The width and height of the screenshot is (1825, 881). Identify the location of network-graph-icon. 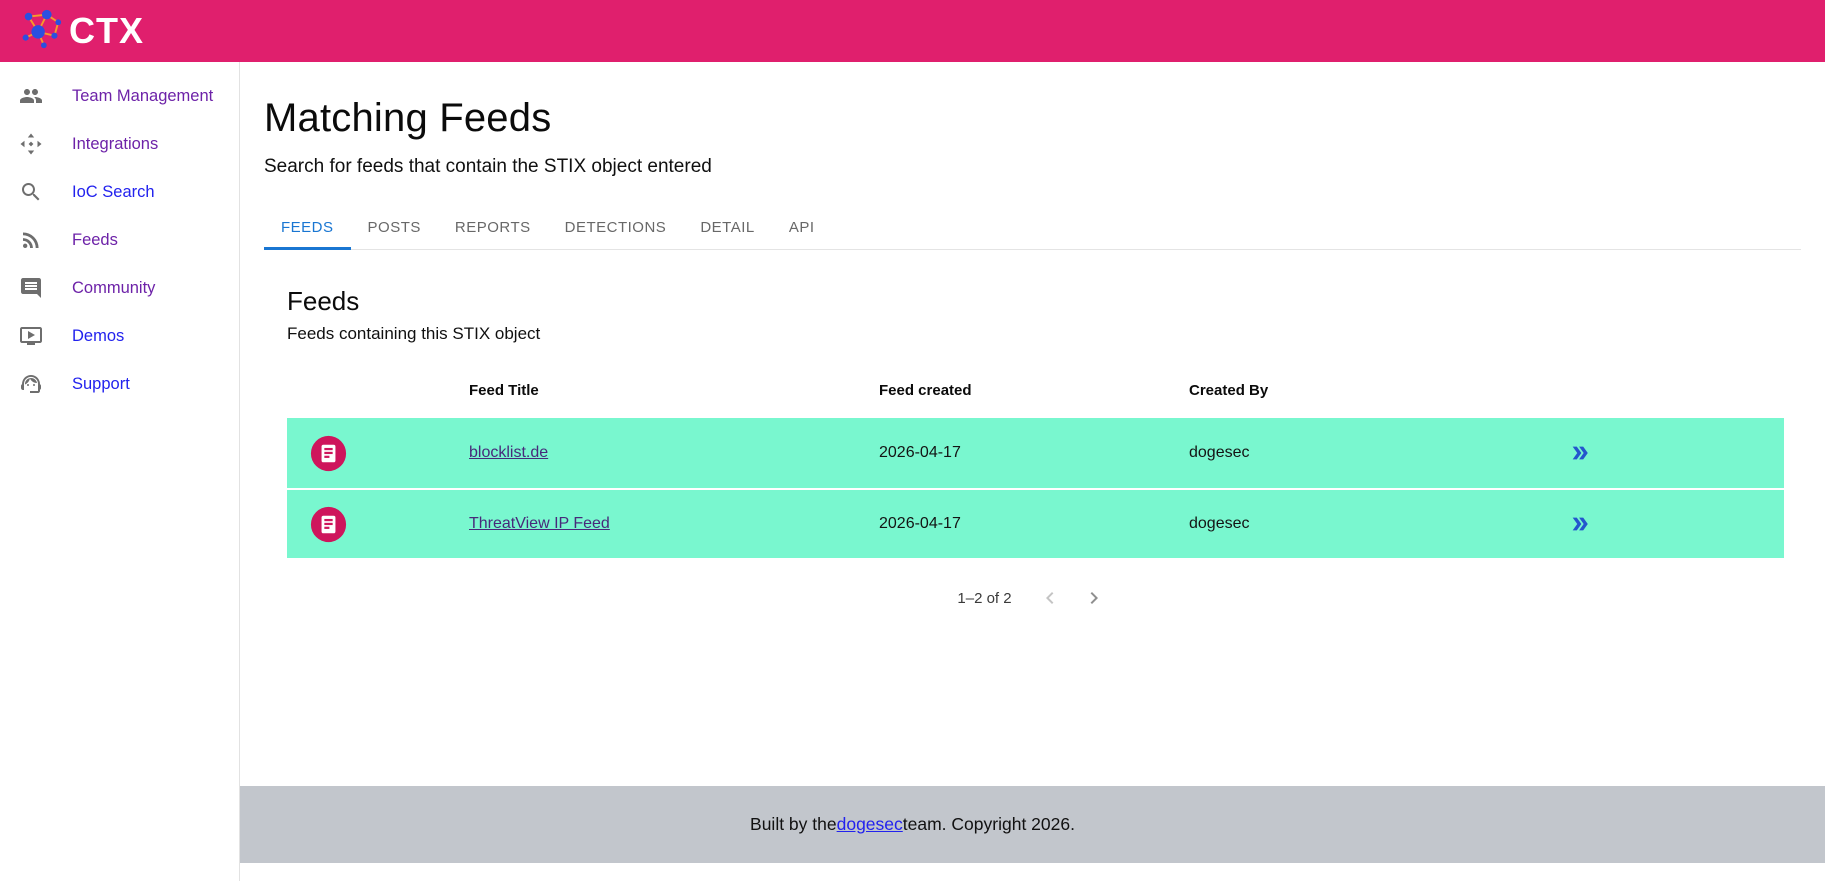
(41, 31).